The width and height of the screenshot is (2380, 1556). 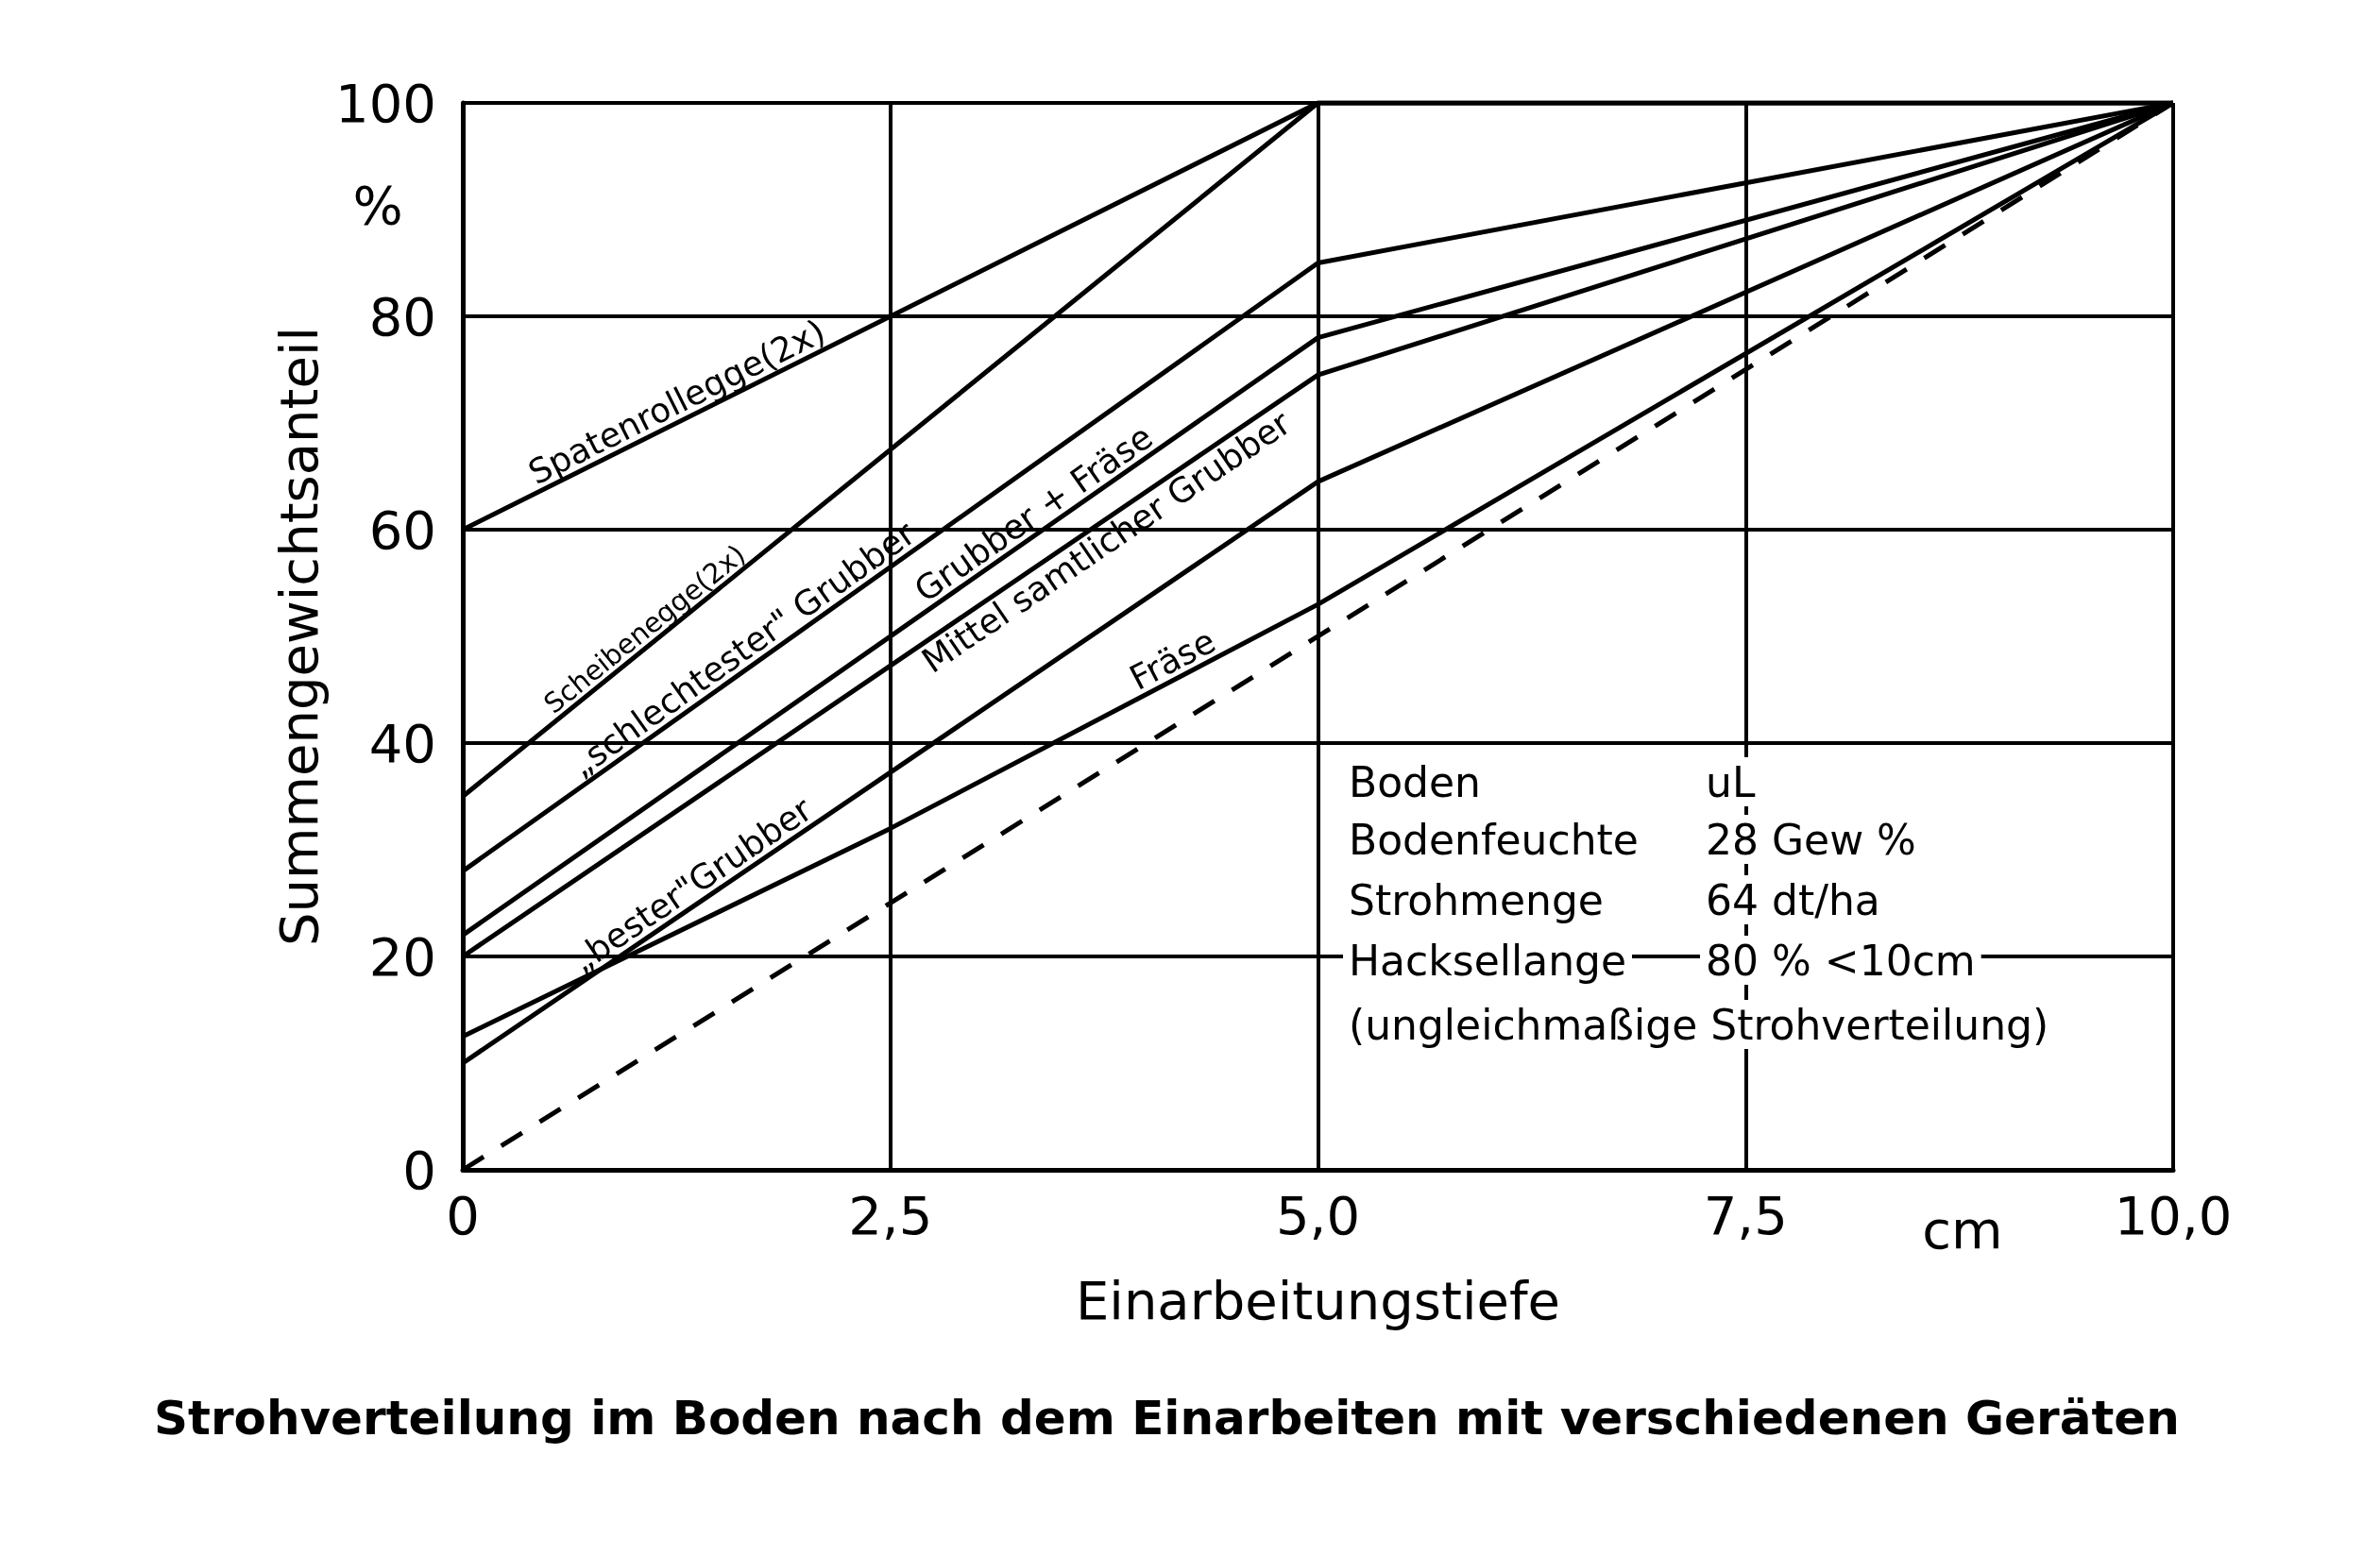 I want to click on y-tick-label: 0, so click(x=419, y=1170).